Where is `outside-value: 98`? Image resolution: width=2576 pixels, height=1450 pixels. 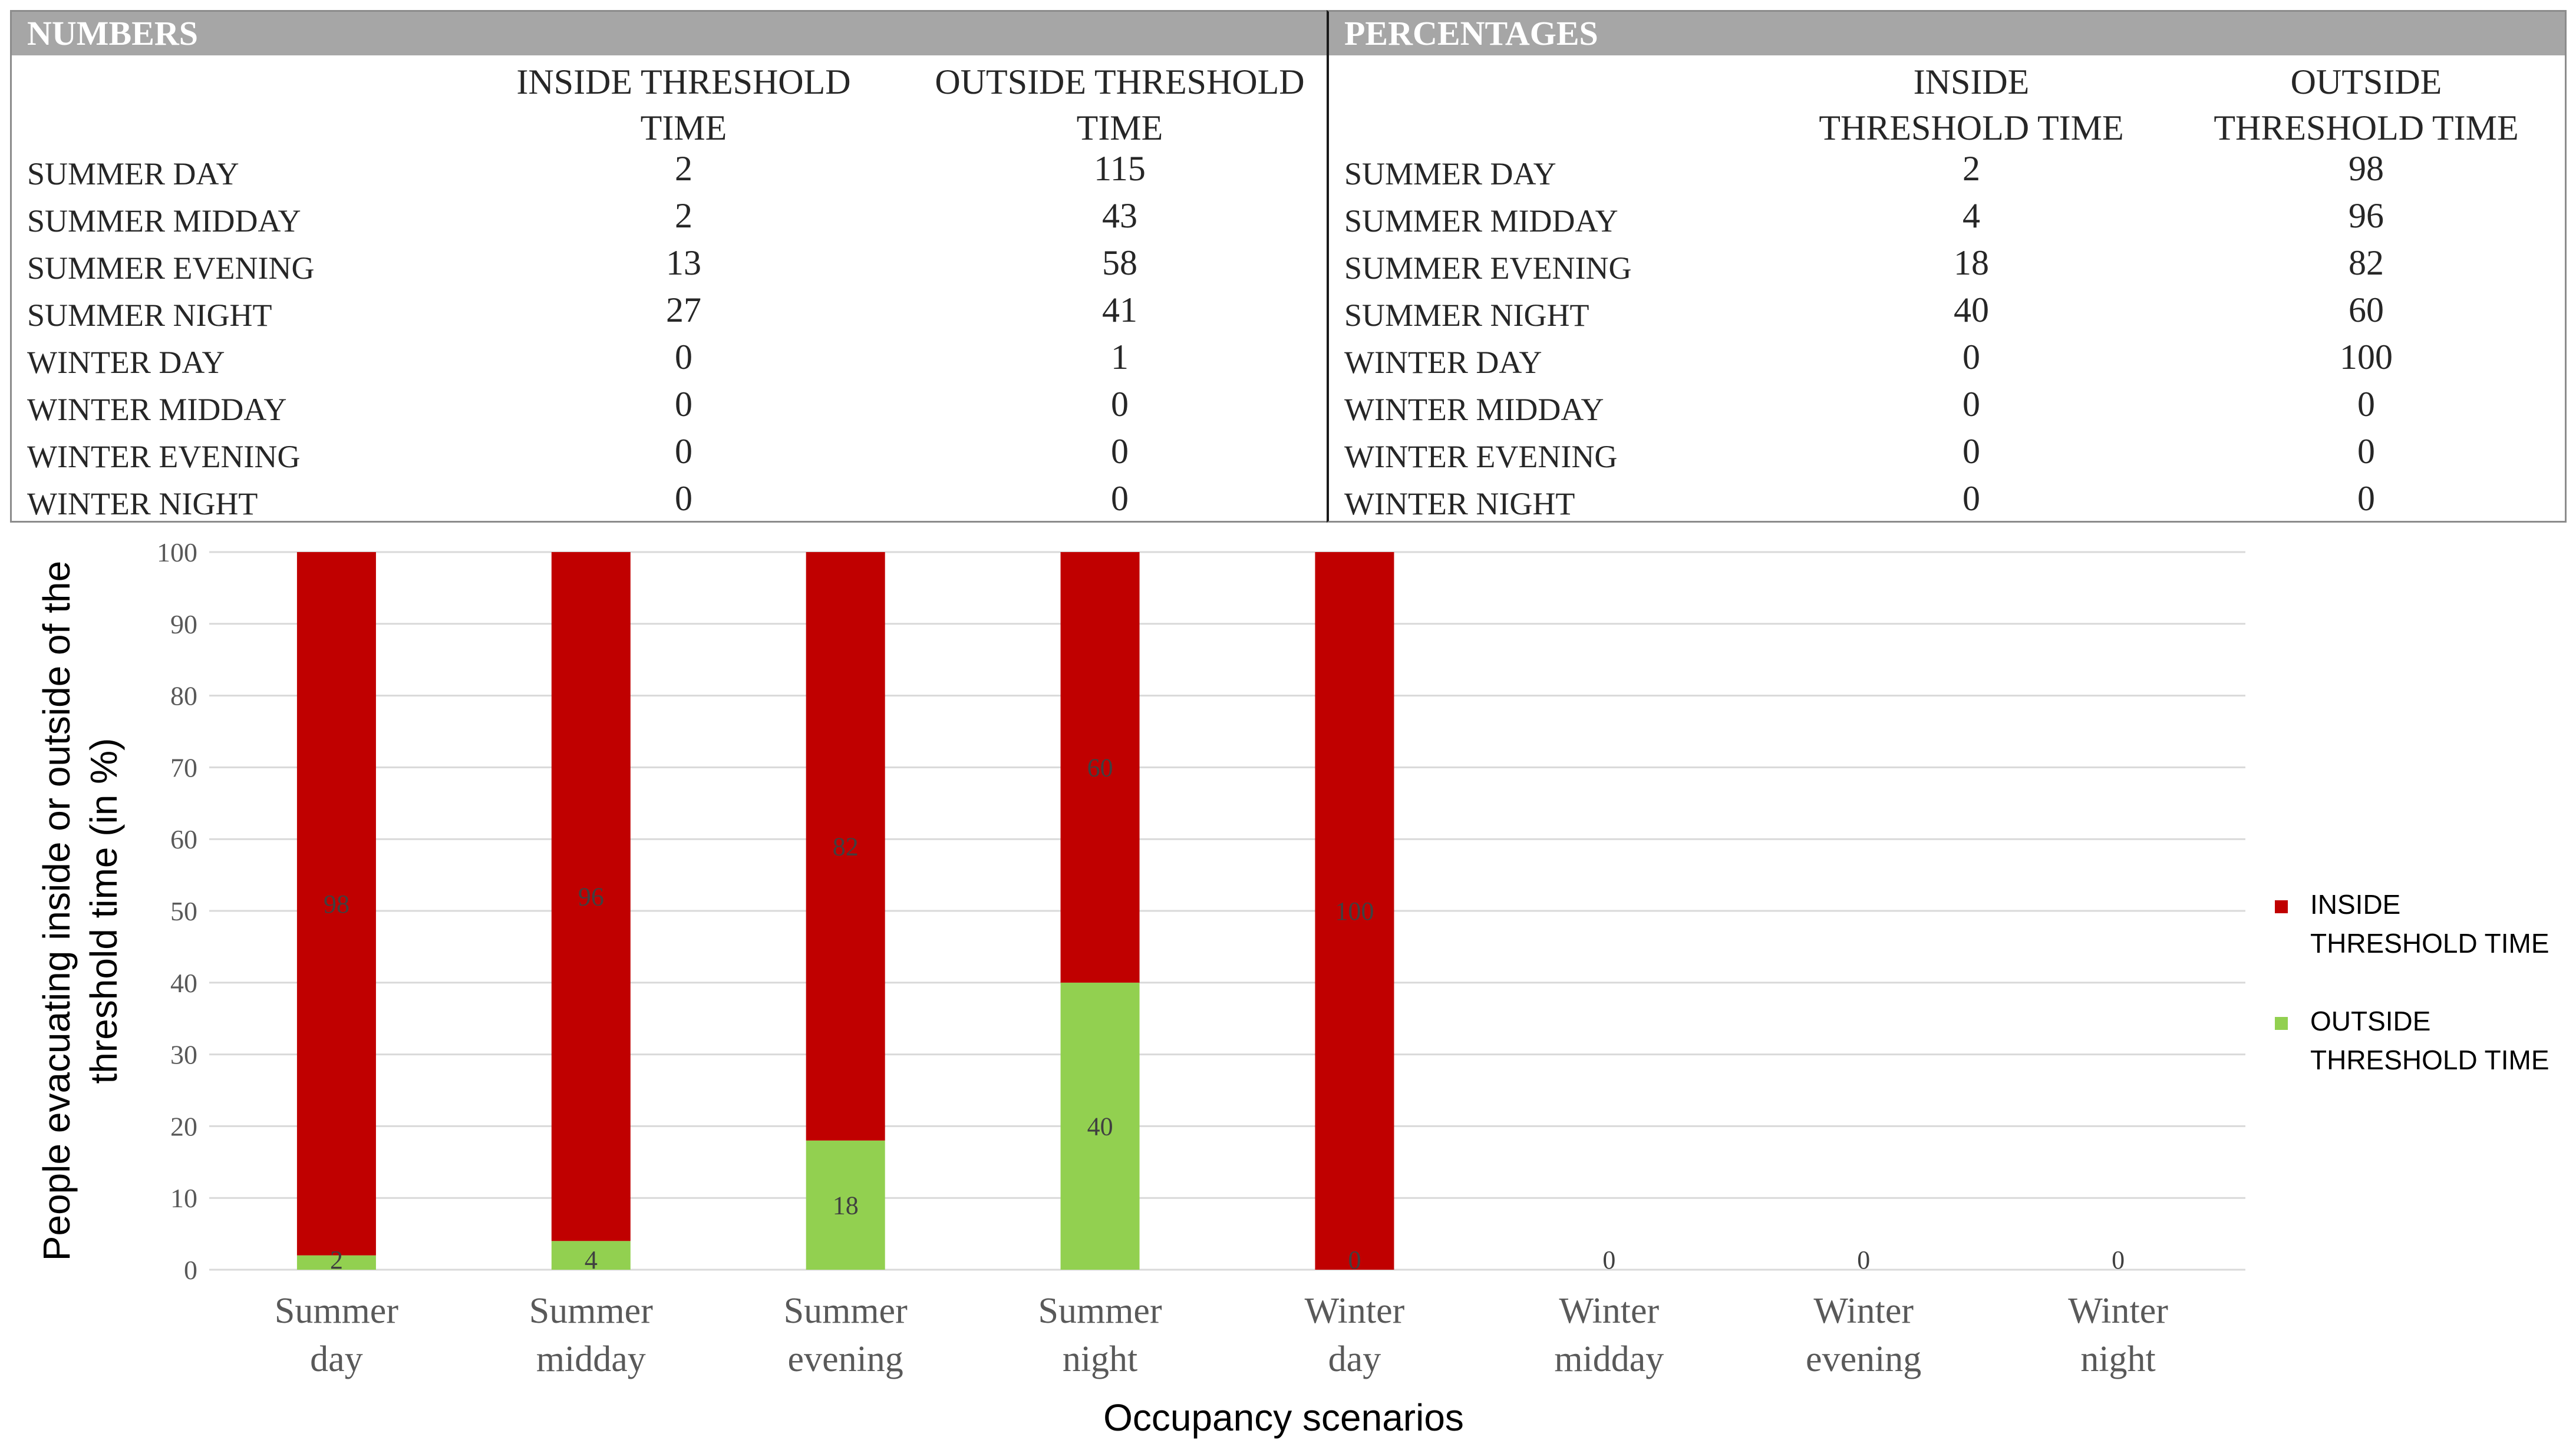
outside-value: 98 is located at coordinates (2367, 168).